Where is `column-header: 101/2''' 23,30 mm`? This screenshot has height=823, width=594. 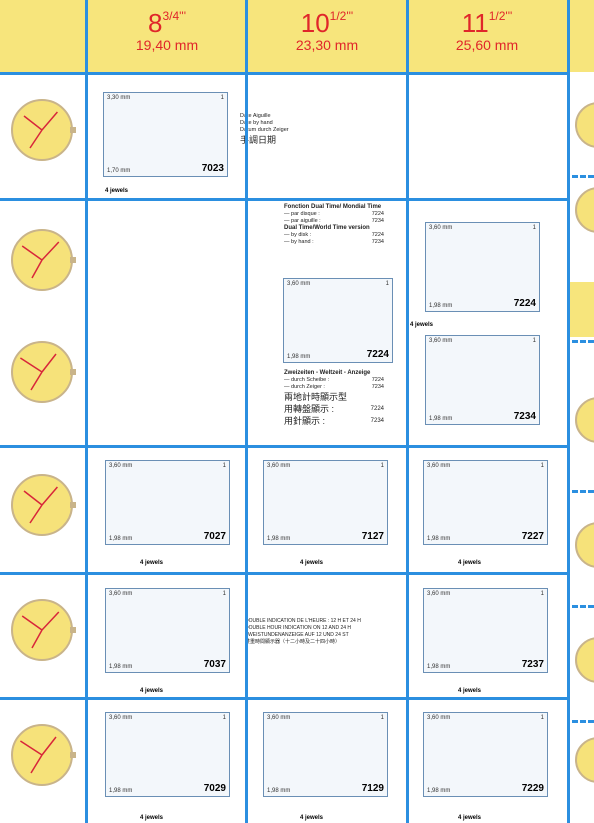 column-header: 101/2''' 23,30 mm is located at coordinates (327, 30).